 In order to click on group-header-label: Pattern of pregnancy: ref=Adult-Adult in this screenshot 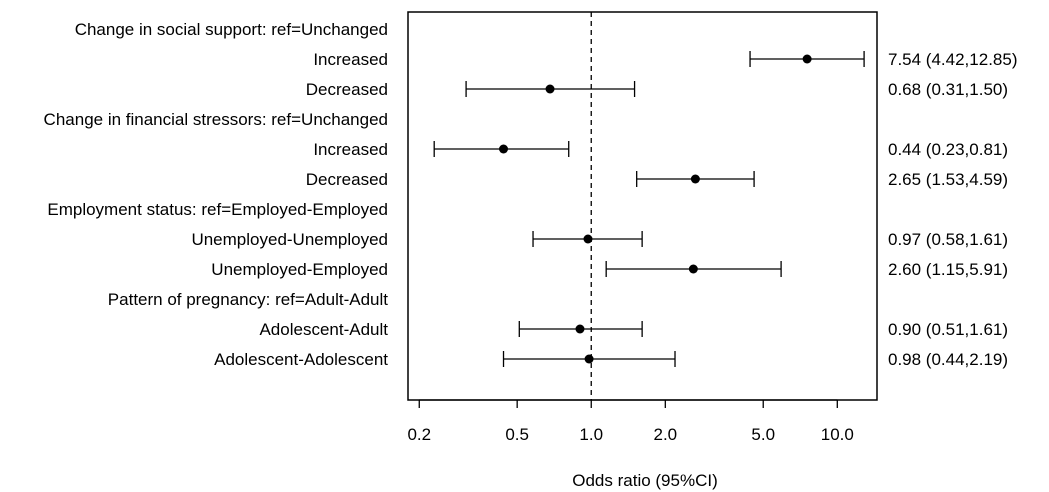, I will do `click(248, 299)`.